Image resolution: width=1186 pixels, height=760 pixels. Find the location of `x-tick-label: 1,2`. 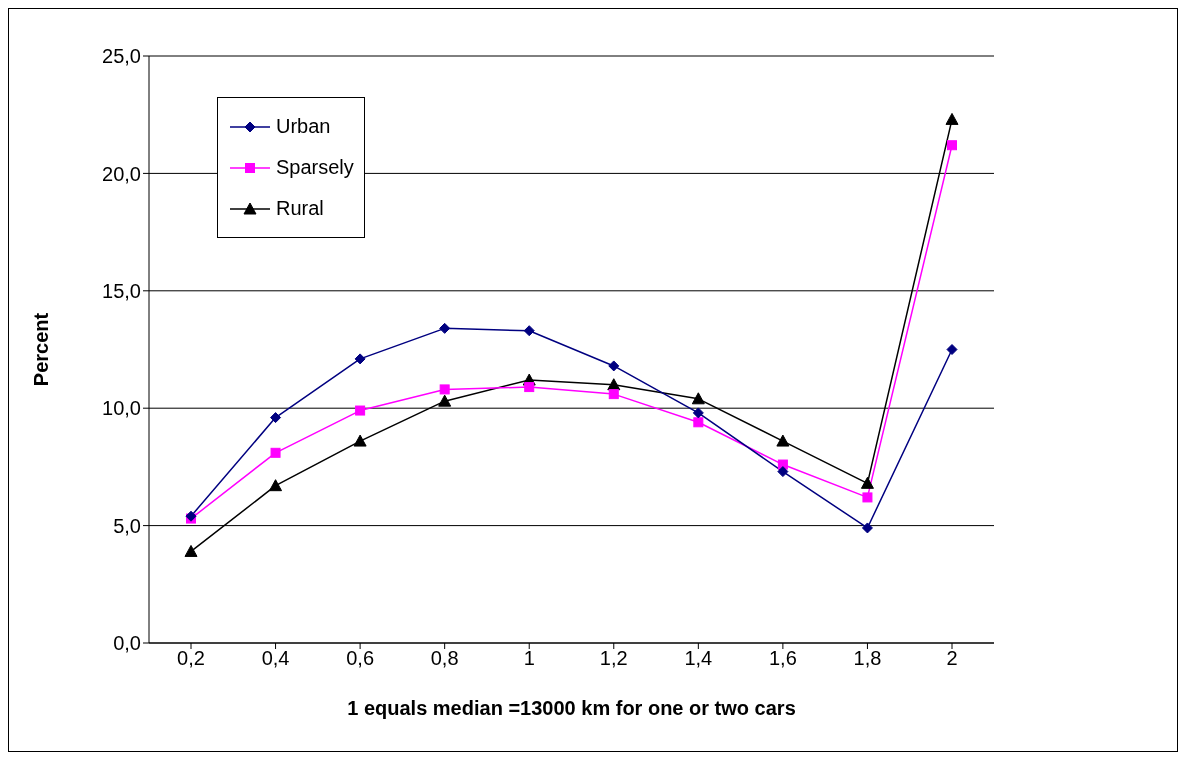

x-tick-label: 1,2 is located at coordinates (613, 658).